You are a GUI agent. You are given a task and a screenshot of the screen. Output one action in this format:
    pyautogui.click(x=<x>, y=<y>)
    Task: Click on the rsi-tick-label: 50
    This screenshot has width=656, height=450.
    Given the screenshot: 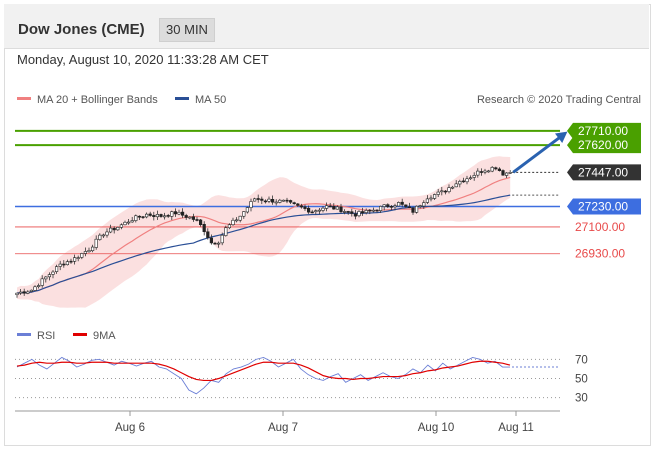 What is the action you would take?
    pyautogui.click(x=581, y=380)
    